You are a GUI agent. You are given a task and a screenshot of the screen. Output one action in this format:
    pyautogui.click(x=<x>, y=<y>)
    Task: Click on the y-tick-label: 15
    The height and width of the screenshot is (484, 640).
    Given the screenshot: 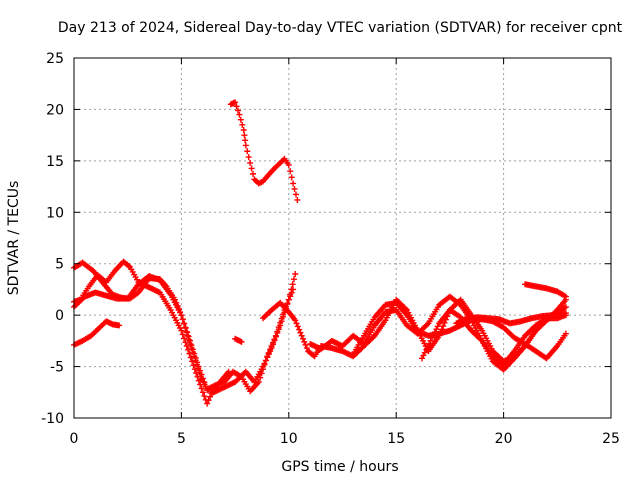 What is the action you would take?
    pyautogui.click(x=55, y=162)
    